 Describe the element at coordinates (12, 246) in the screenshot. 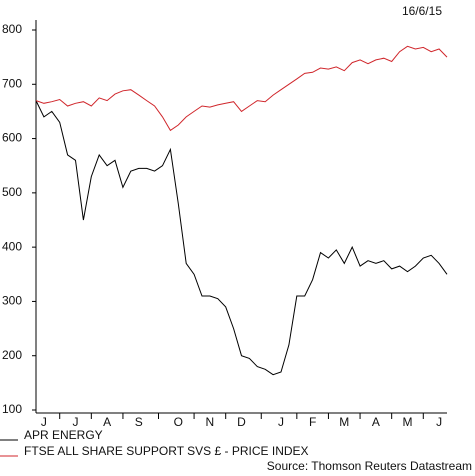

I see `y-tick-label: 400` at that location.